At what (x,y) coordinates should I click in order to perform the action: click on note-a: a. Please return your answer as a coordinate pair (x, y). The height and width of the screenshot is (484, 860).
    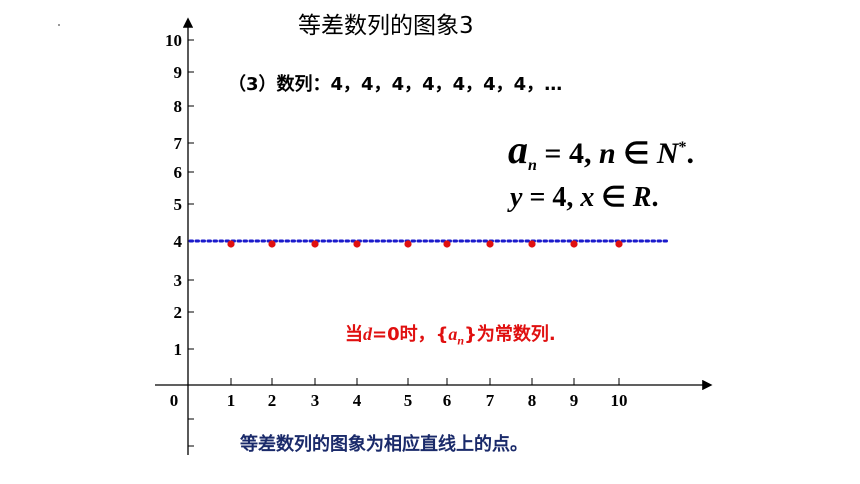
    Looking at the image, I should click on (453, 334).